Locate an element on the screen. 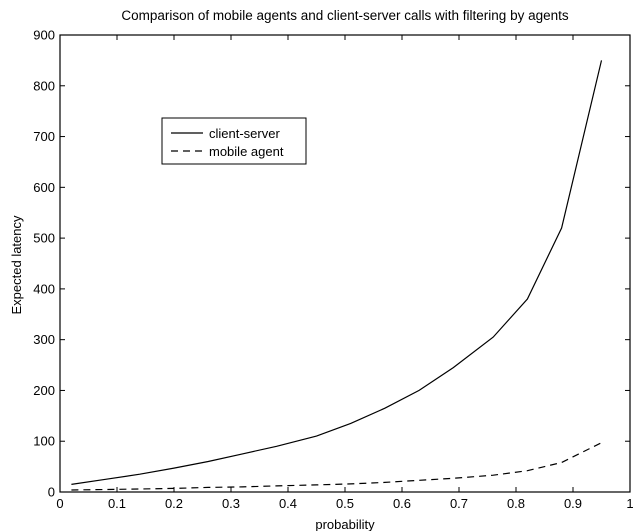 This screenshot has width=634, height=531. x-tick-label: 0.1 is located at coordinates (117, 503).